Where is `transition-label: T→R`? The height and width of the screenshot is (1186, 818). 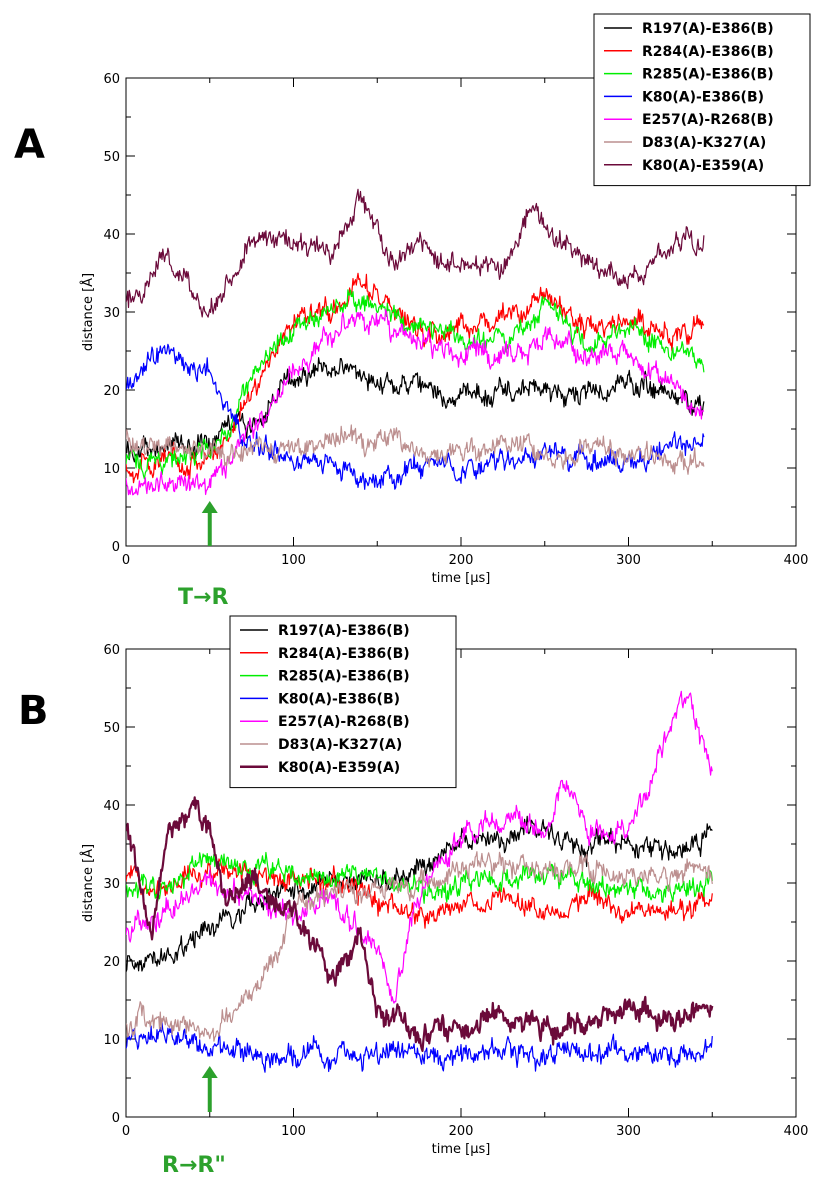 transition-label: T→R is located at coordinates (203, 597).